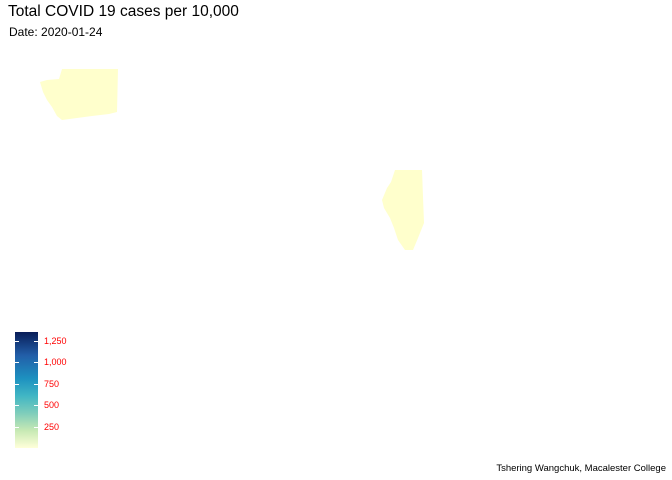 Image resolution: width=672 pixels, height=480 pixels. Describe the element at coordinates (45, 391) in the screenshot. I see `color-legend: 1,250 1,000 750 500 250` at that location.